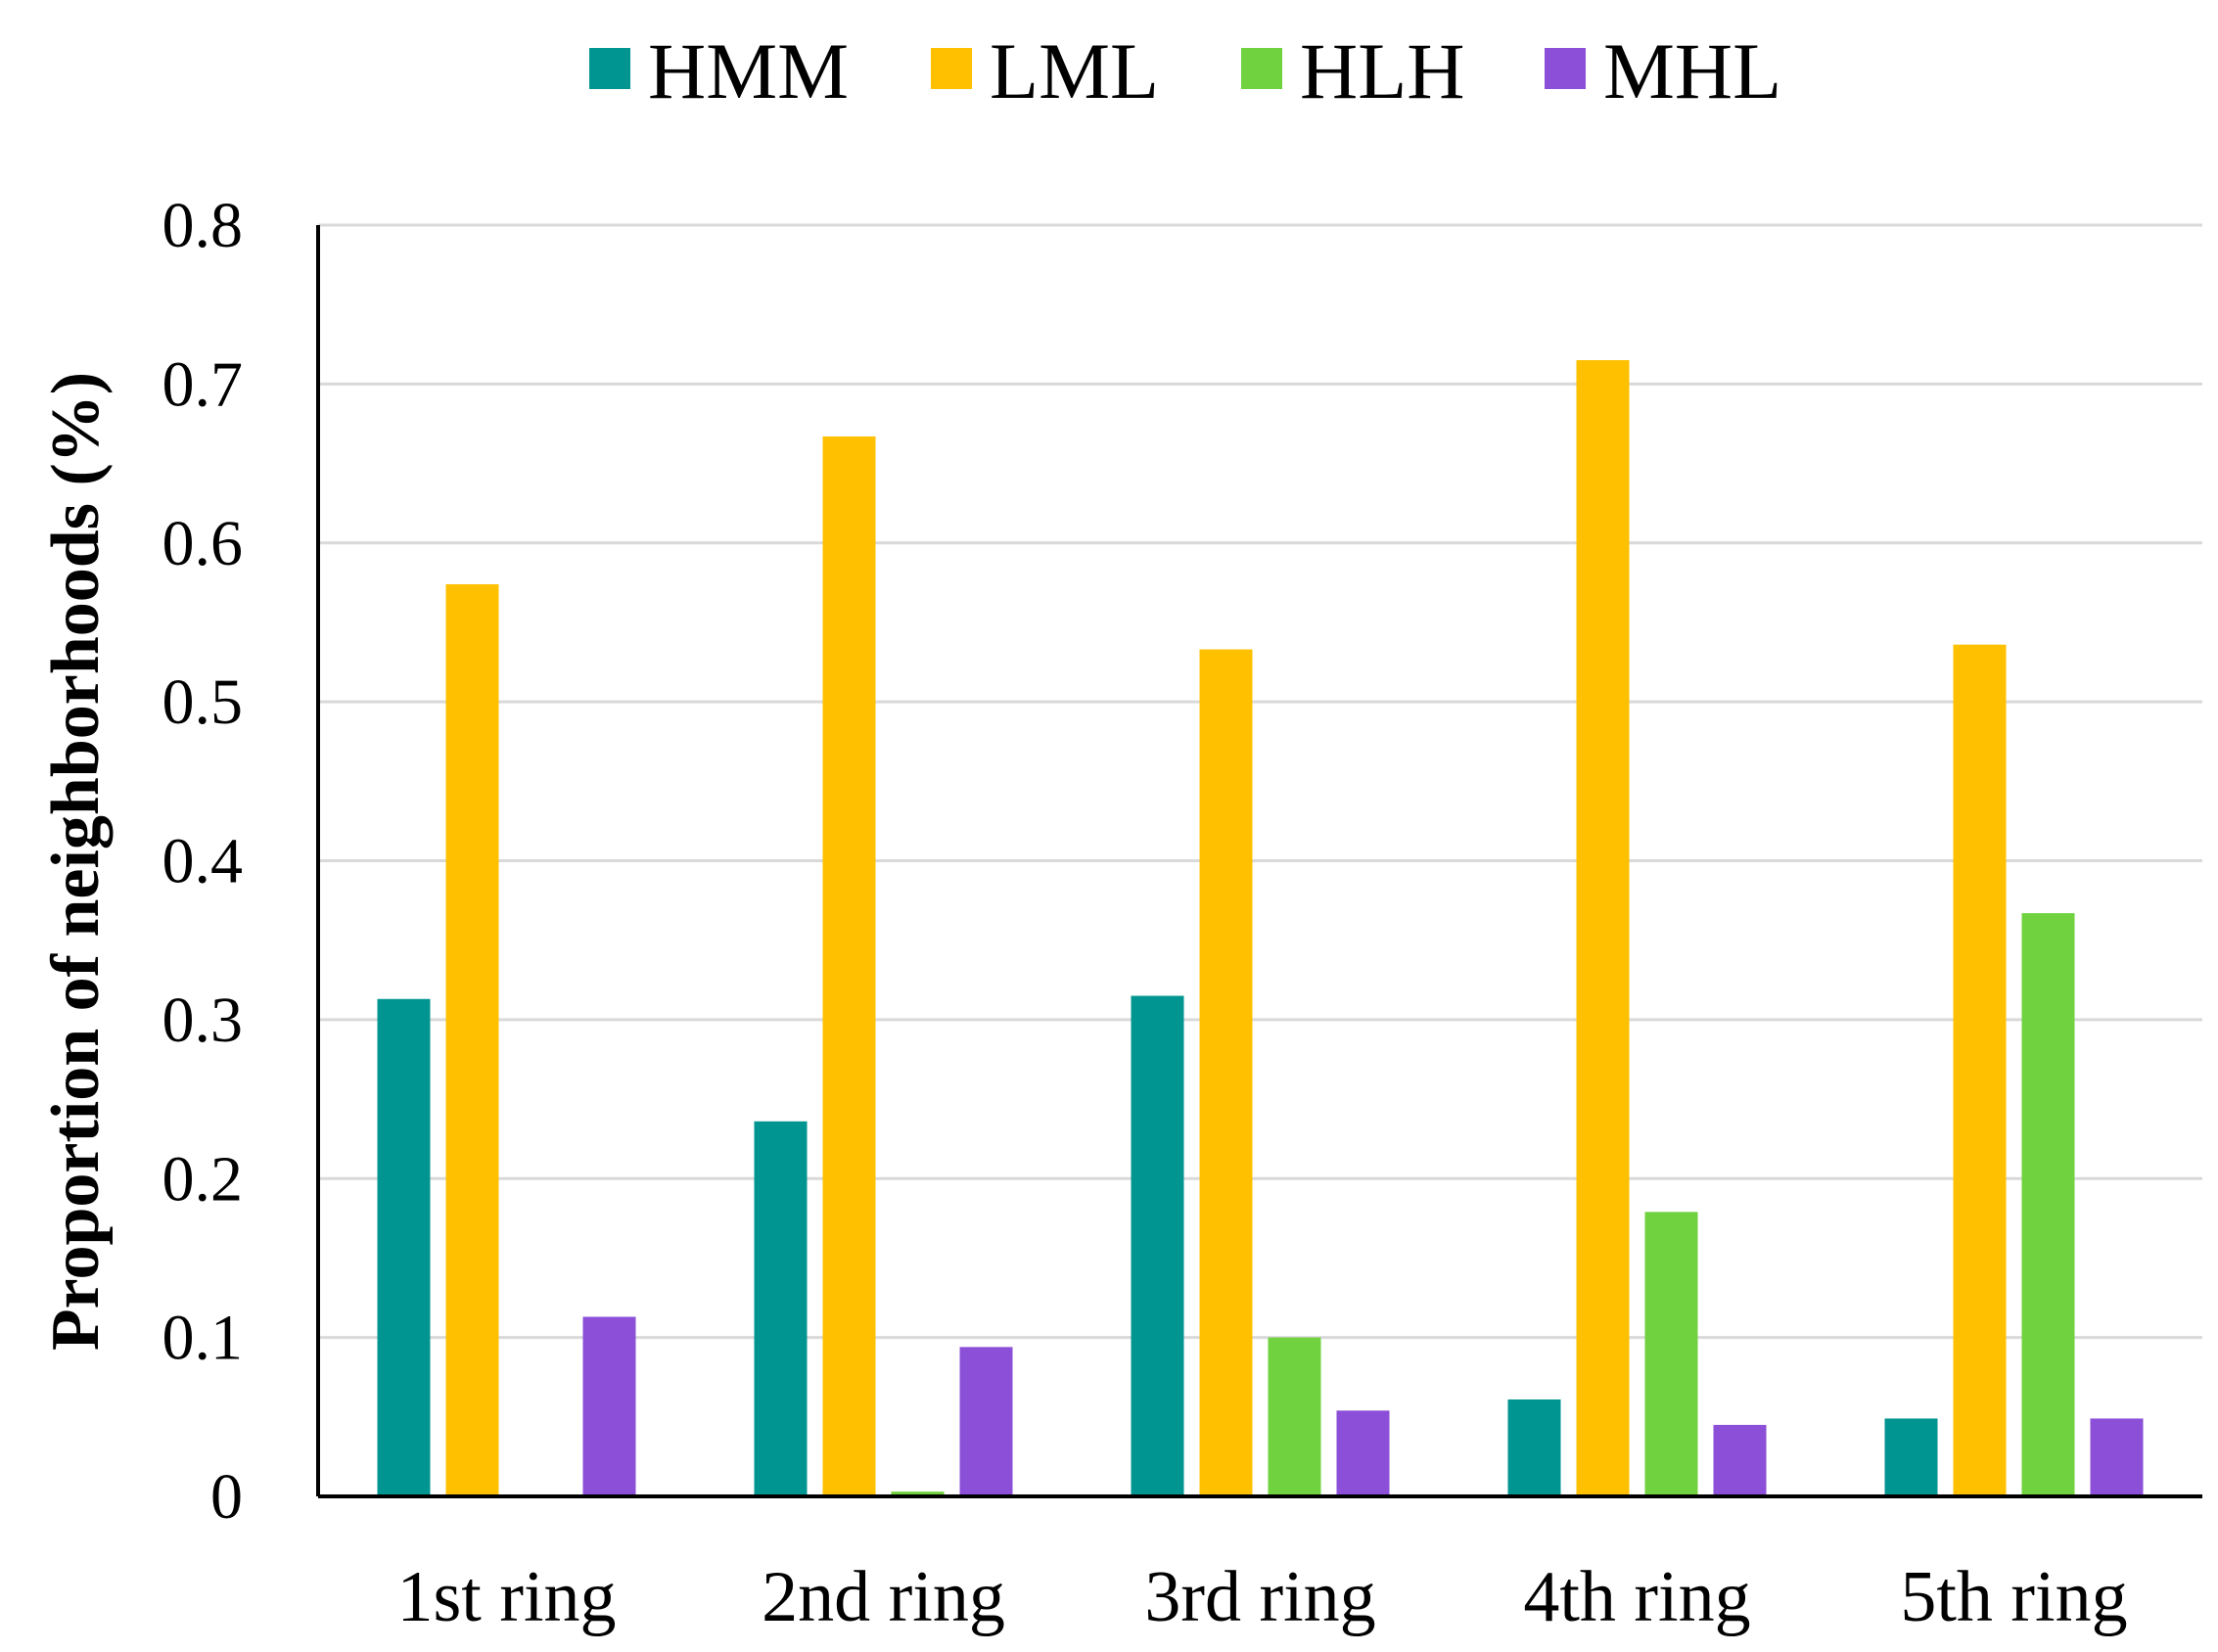  Describe the element at coordinates (1261, 68) in the screenshot. I see `legend-swatch-hlh` at that location.